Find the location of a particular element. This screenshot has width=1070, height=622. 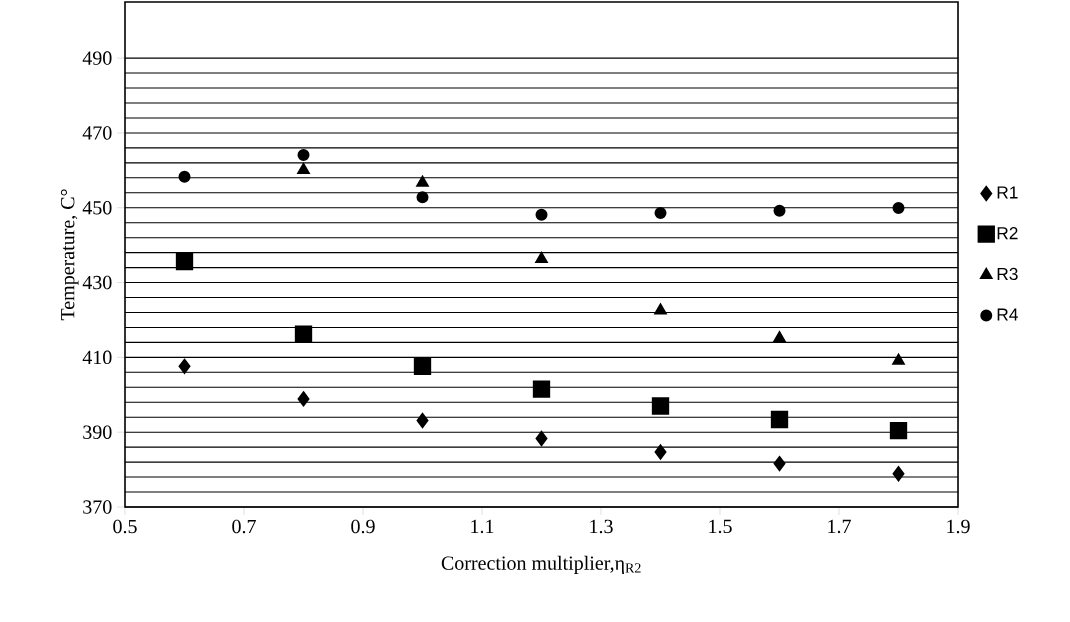

x-tick-label: 0.9 is located at coordinates (363, 526).